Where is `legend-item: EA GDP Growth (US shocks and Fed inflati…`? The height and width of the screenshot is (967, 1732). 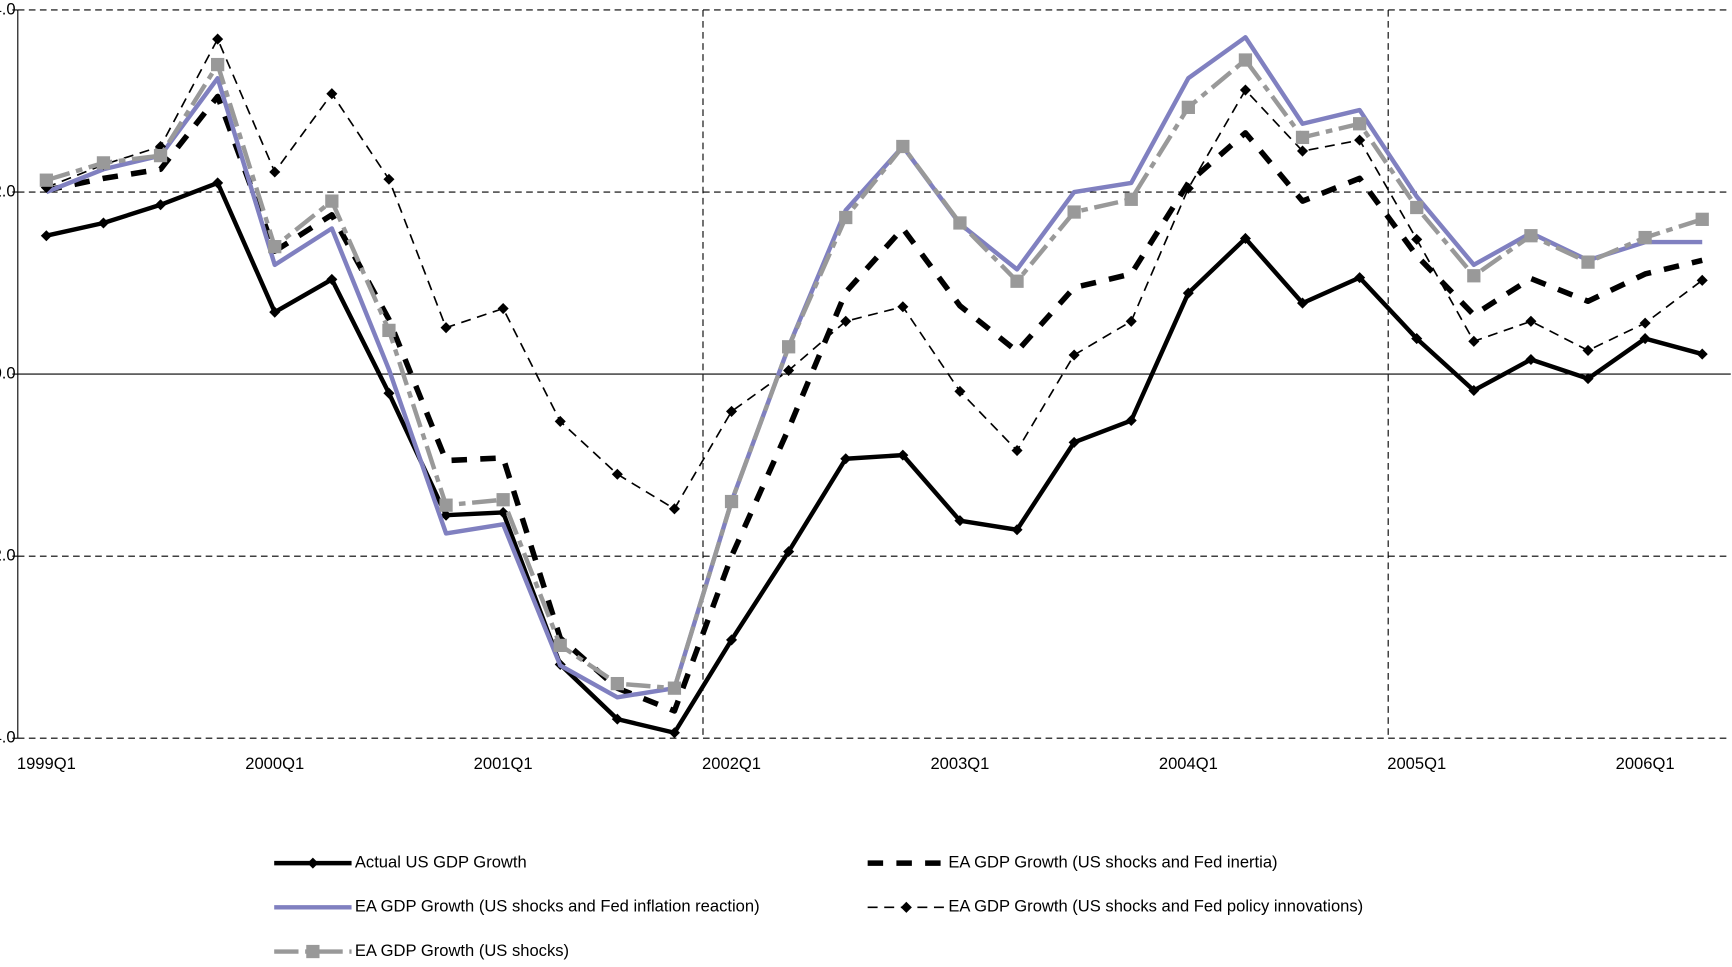 legend-item: EA GDP Growth (US shocks and Fed inflati… is located at coordinates (517, 906).